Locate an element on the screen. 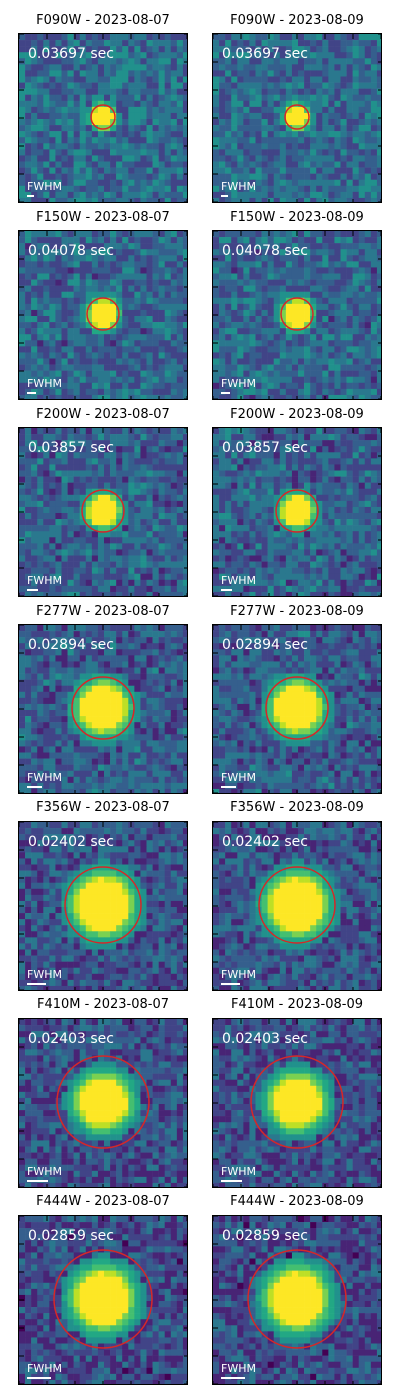 Image resolution: width=400 pixels, height=1400 pixels. panel-title: F356W - 2023-08-07 is located at coordinates (103, 807).